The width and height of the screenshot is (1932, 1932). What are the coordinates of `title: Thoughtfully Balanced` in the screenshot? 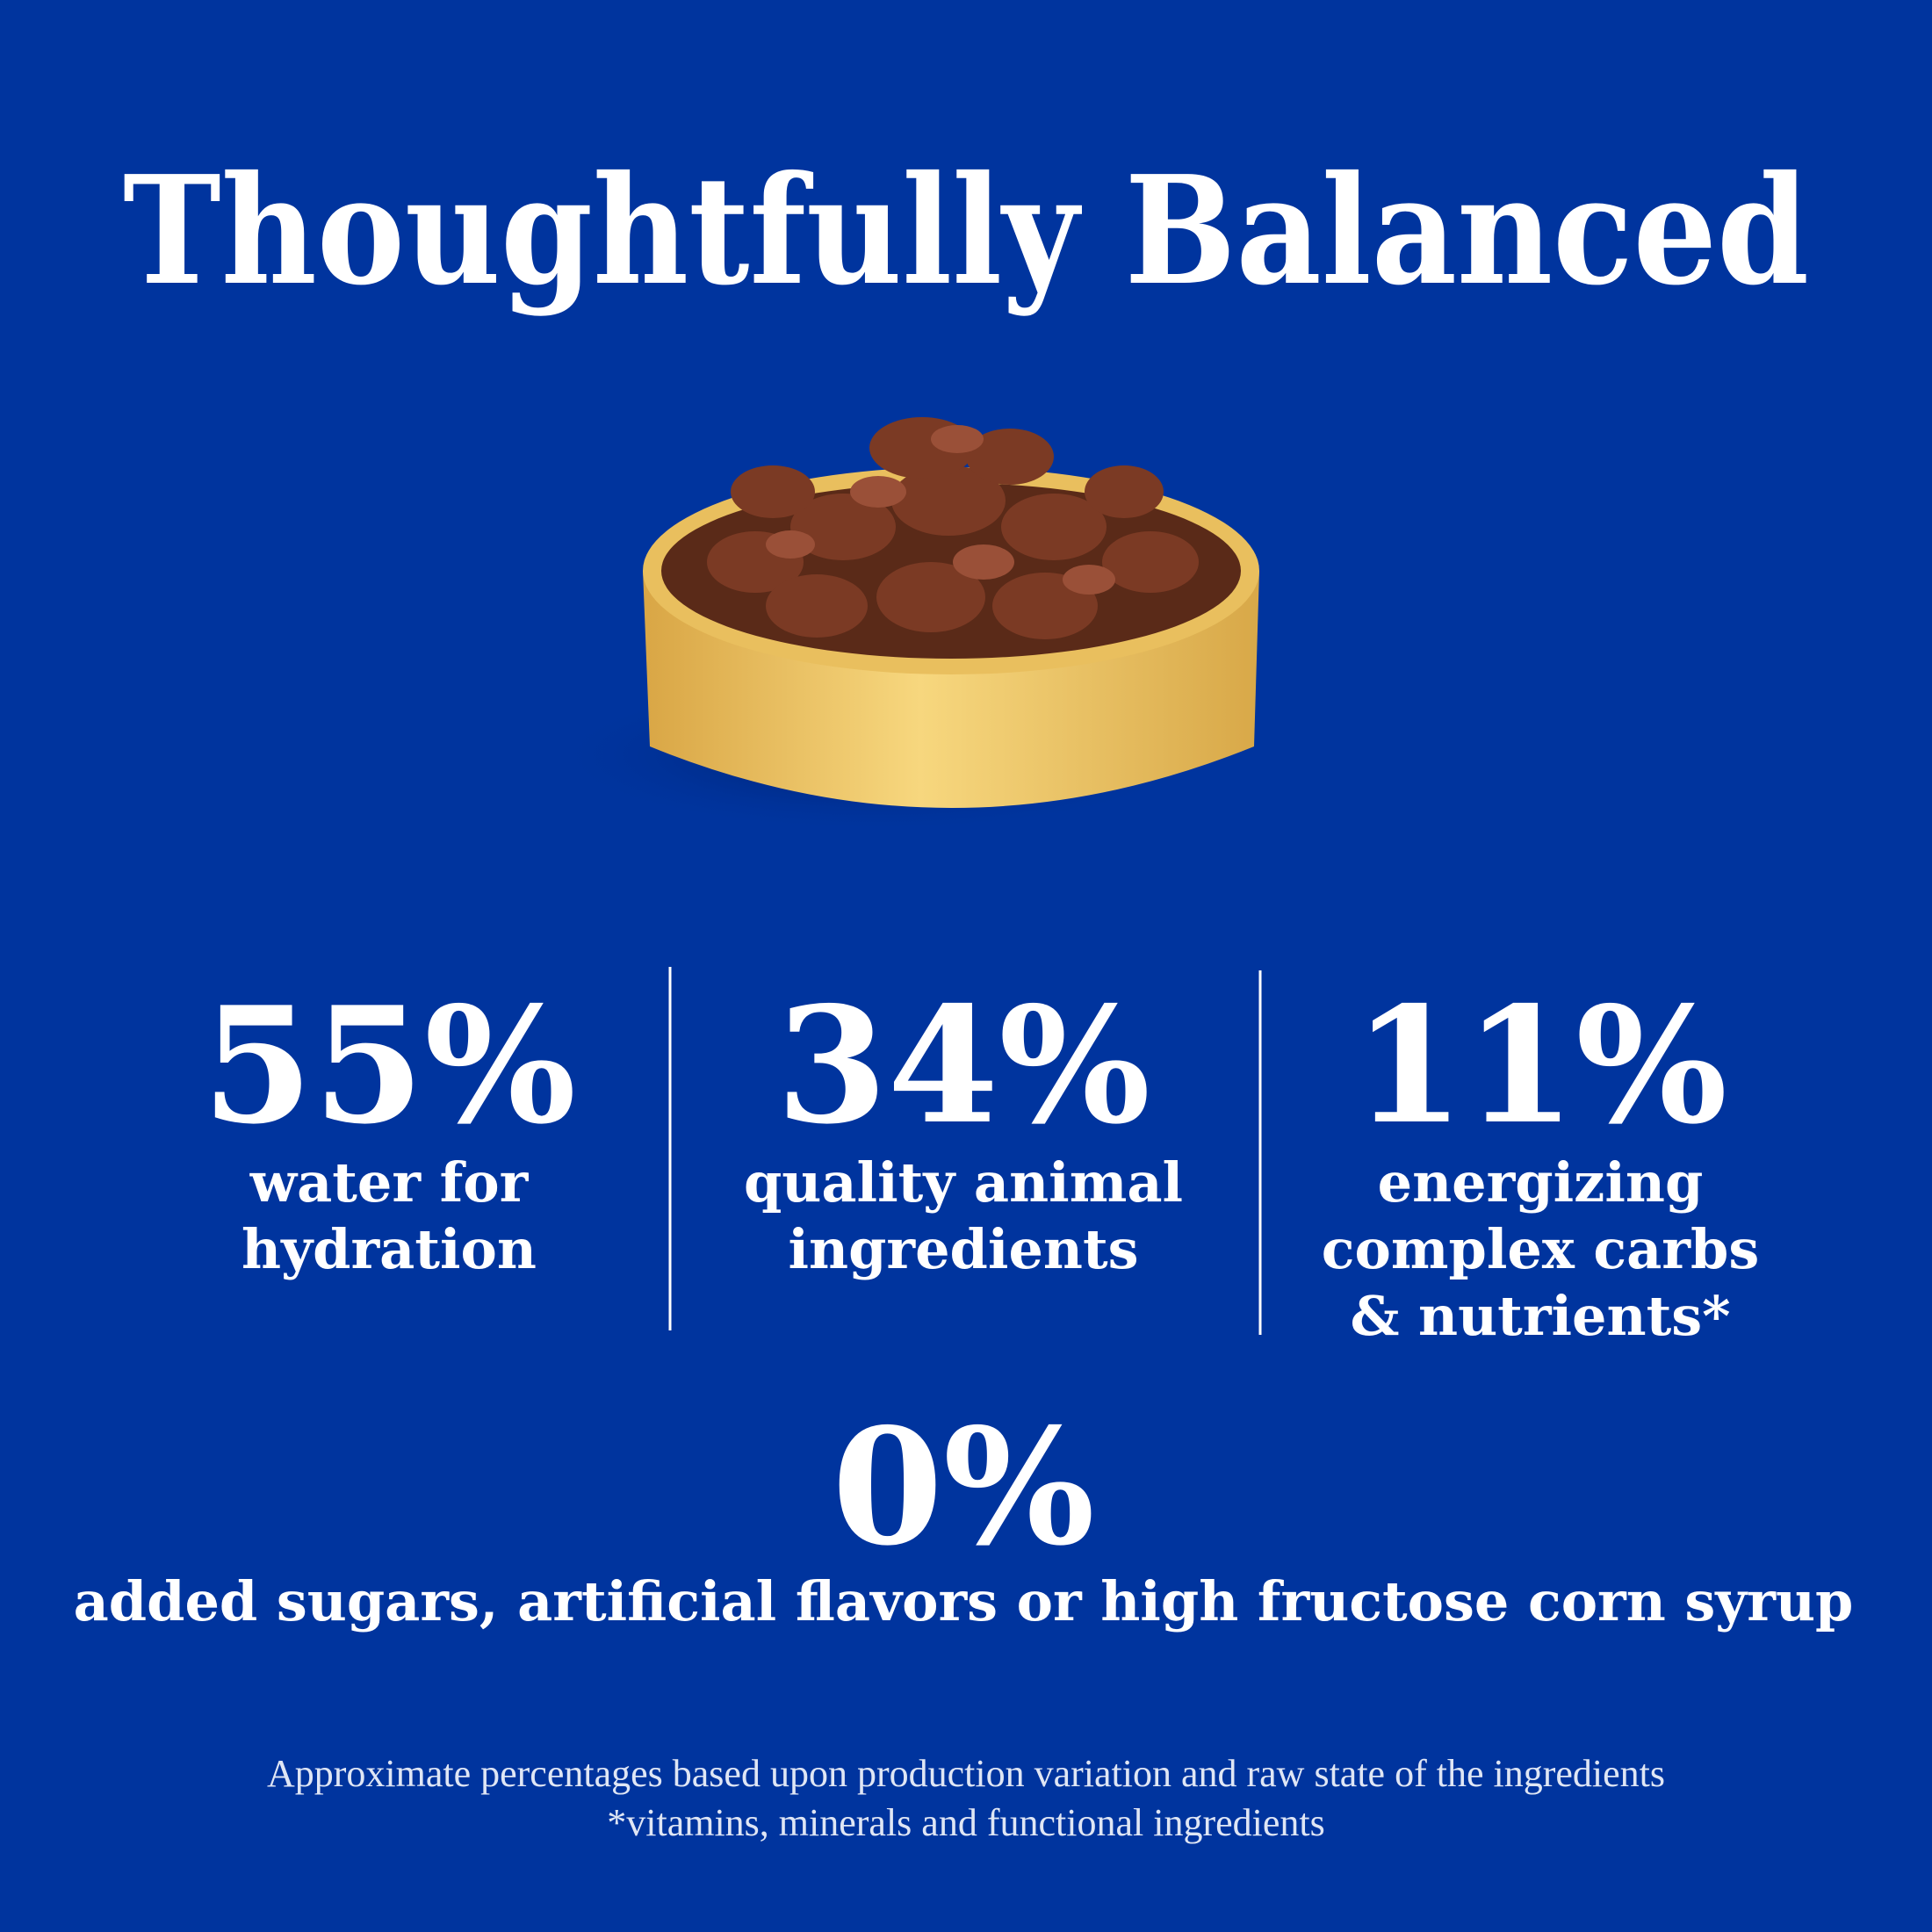 It's located at (966, 231).